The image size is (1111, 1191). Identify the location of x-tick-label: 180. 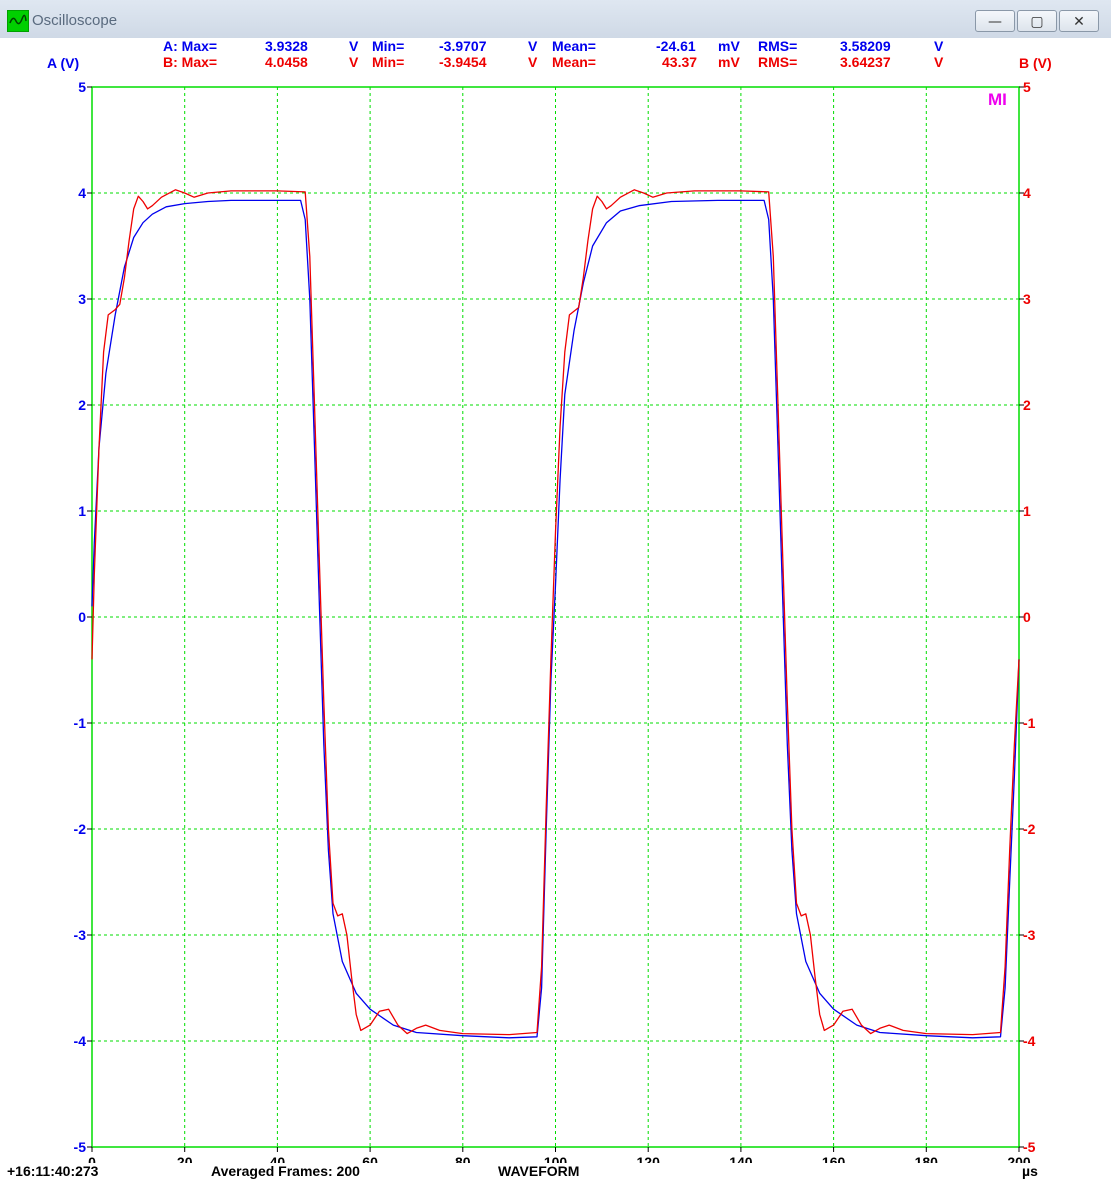
(927, 1158).